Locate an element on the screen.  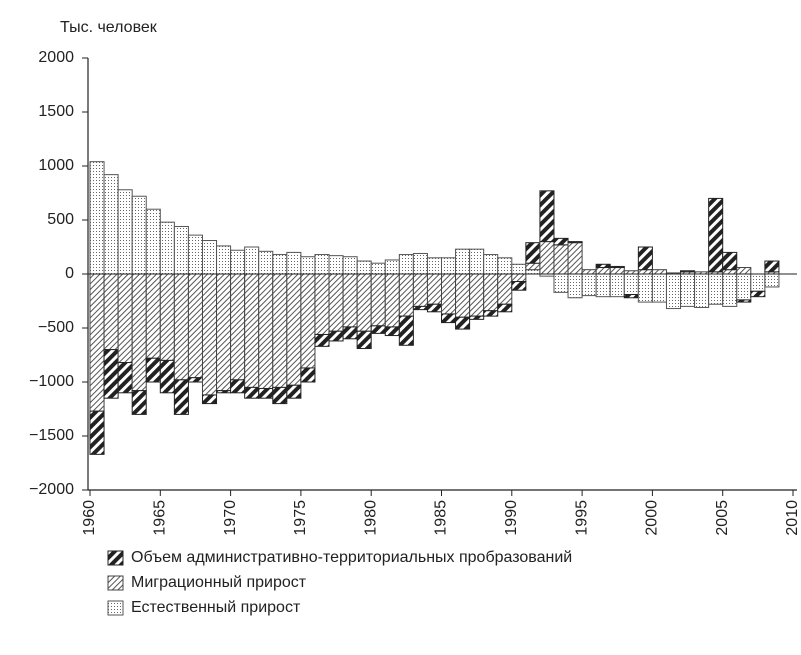
y-tick-label: 0 is located at coordinates (69, 273).